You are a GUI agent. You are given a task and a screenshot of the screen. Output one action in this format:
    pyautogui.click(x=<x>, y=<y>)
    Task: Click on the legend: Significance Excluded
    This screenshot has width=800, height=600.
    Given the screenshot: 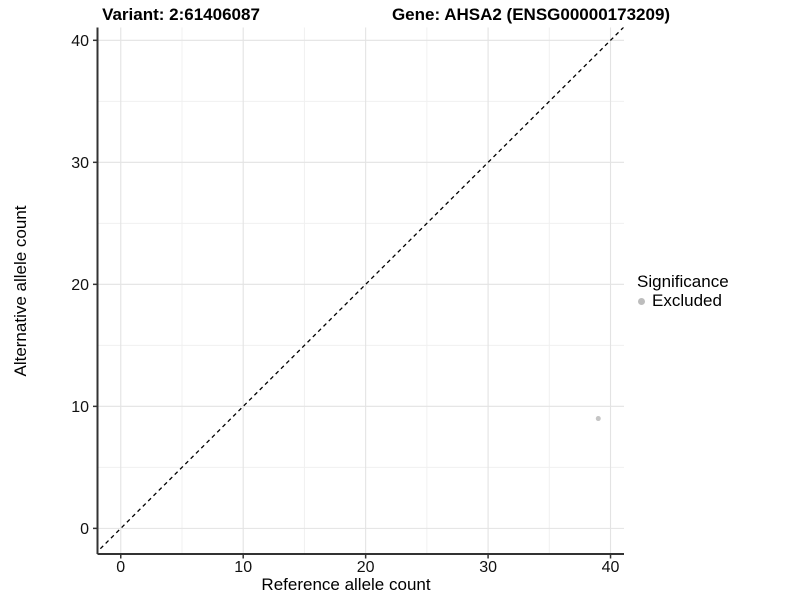 What is the action you would take?
    pyautogui.click(x=683, y=291)
    